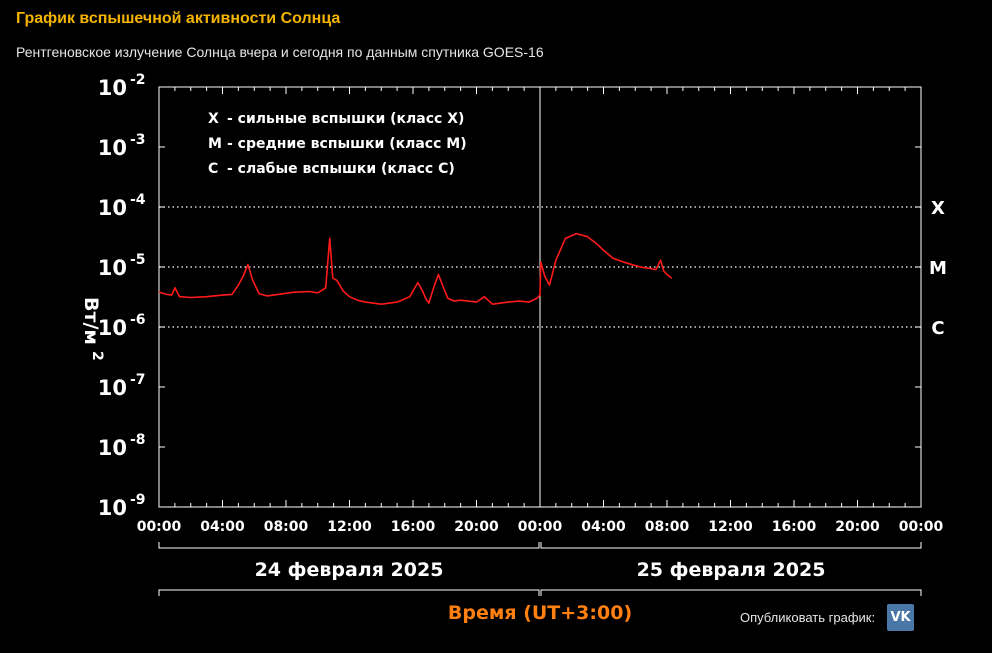  Describe the element at coordinates (540, 613) in the screenshot. I see `x-axis-title: Время (UT+3:00)` at that location.